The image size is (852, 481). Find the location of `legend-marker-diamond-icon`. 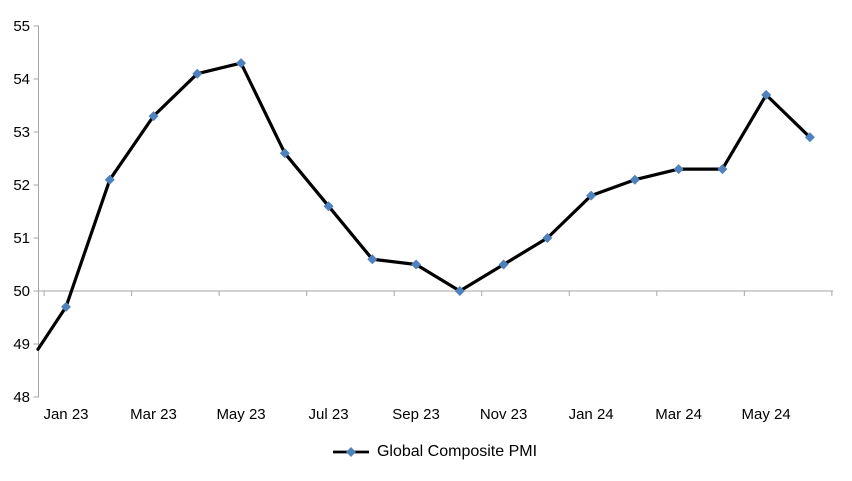

legend-marker-diamond-icon is located at coordinates (350, 452).